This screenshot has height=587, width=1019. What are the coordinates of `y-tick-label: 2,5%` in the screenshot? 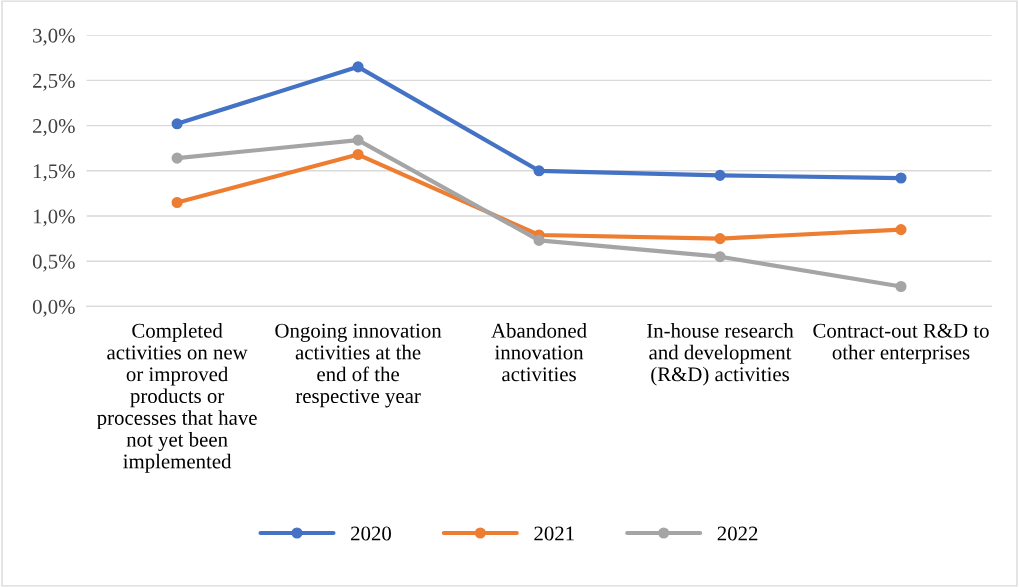 It's located at (54, 82).